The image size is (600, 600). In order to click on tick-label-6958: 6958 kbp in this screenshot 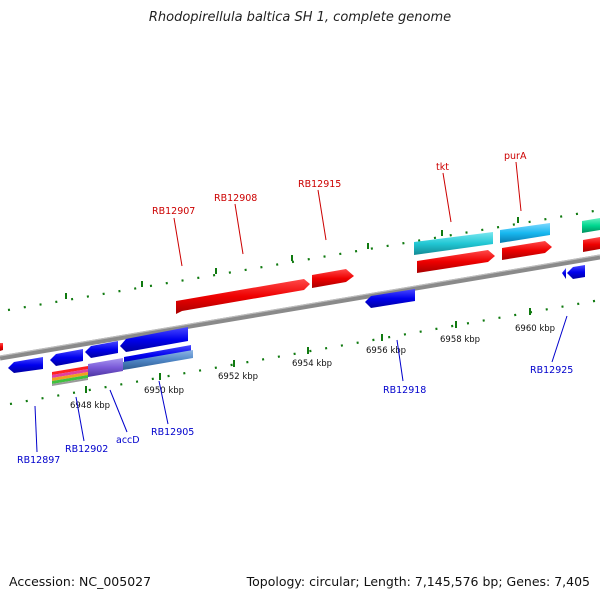, I will do `click(460, 340)`.